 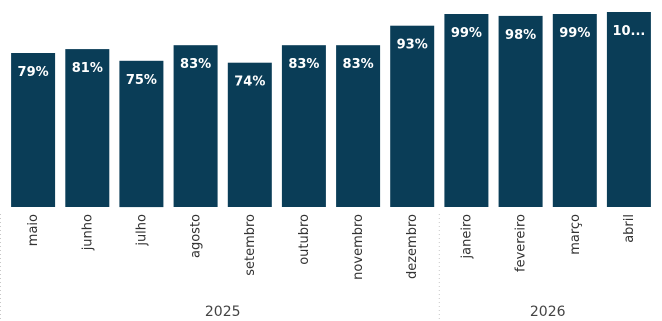 I want to click on bar-setembro, so click(x=249, y=135).